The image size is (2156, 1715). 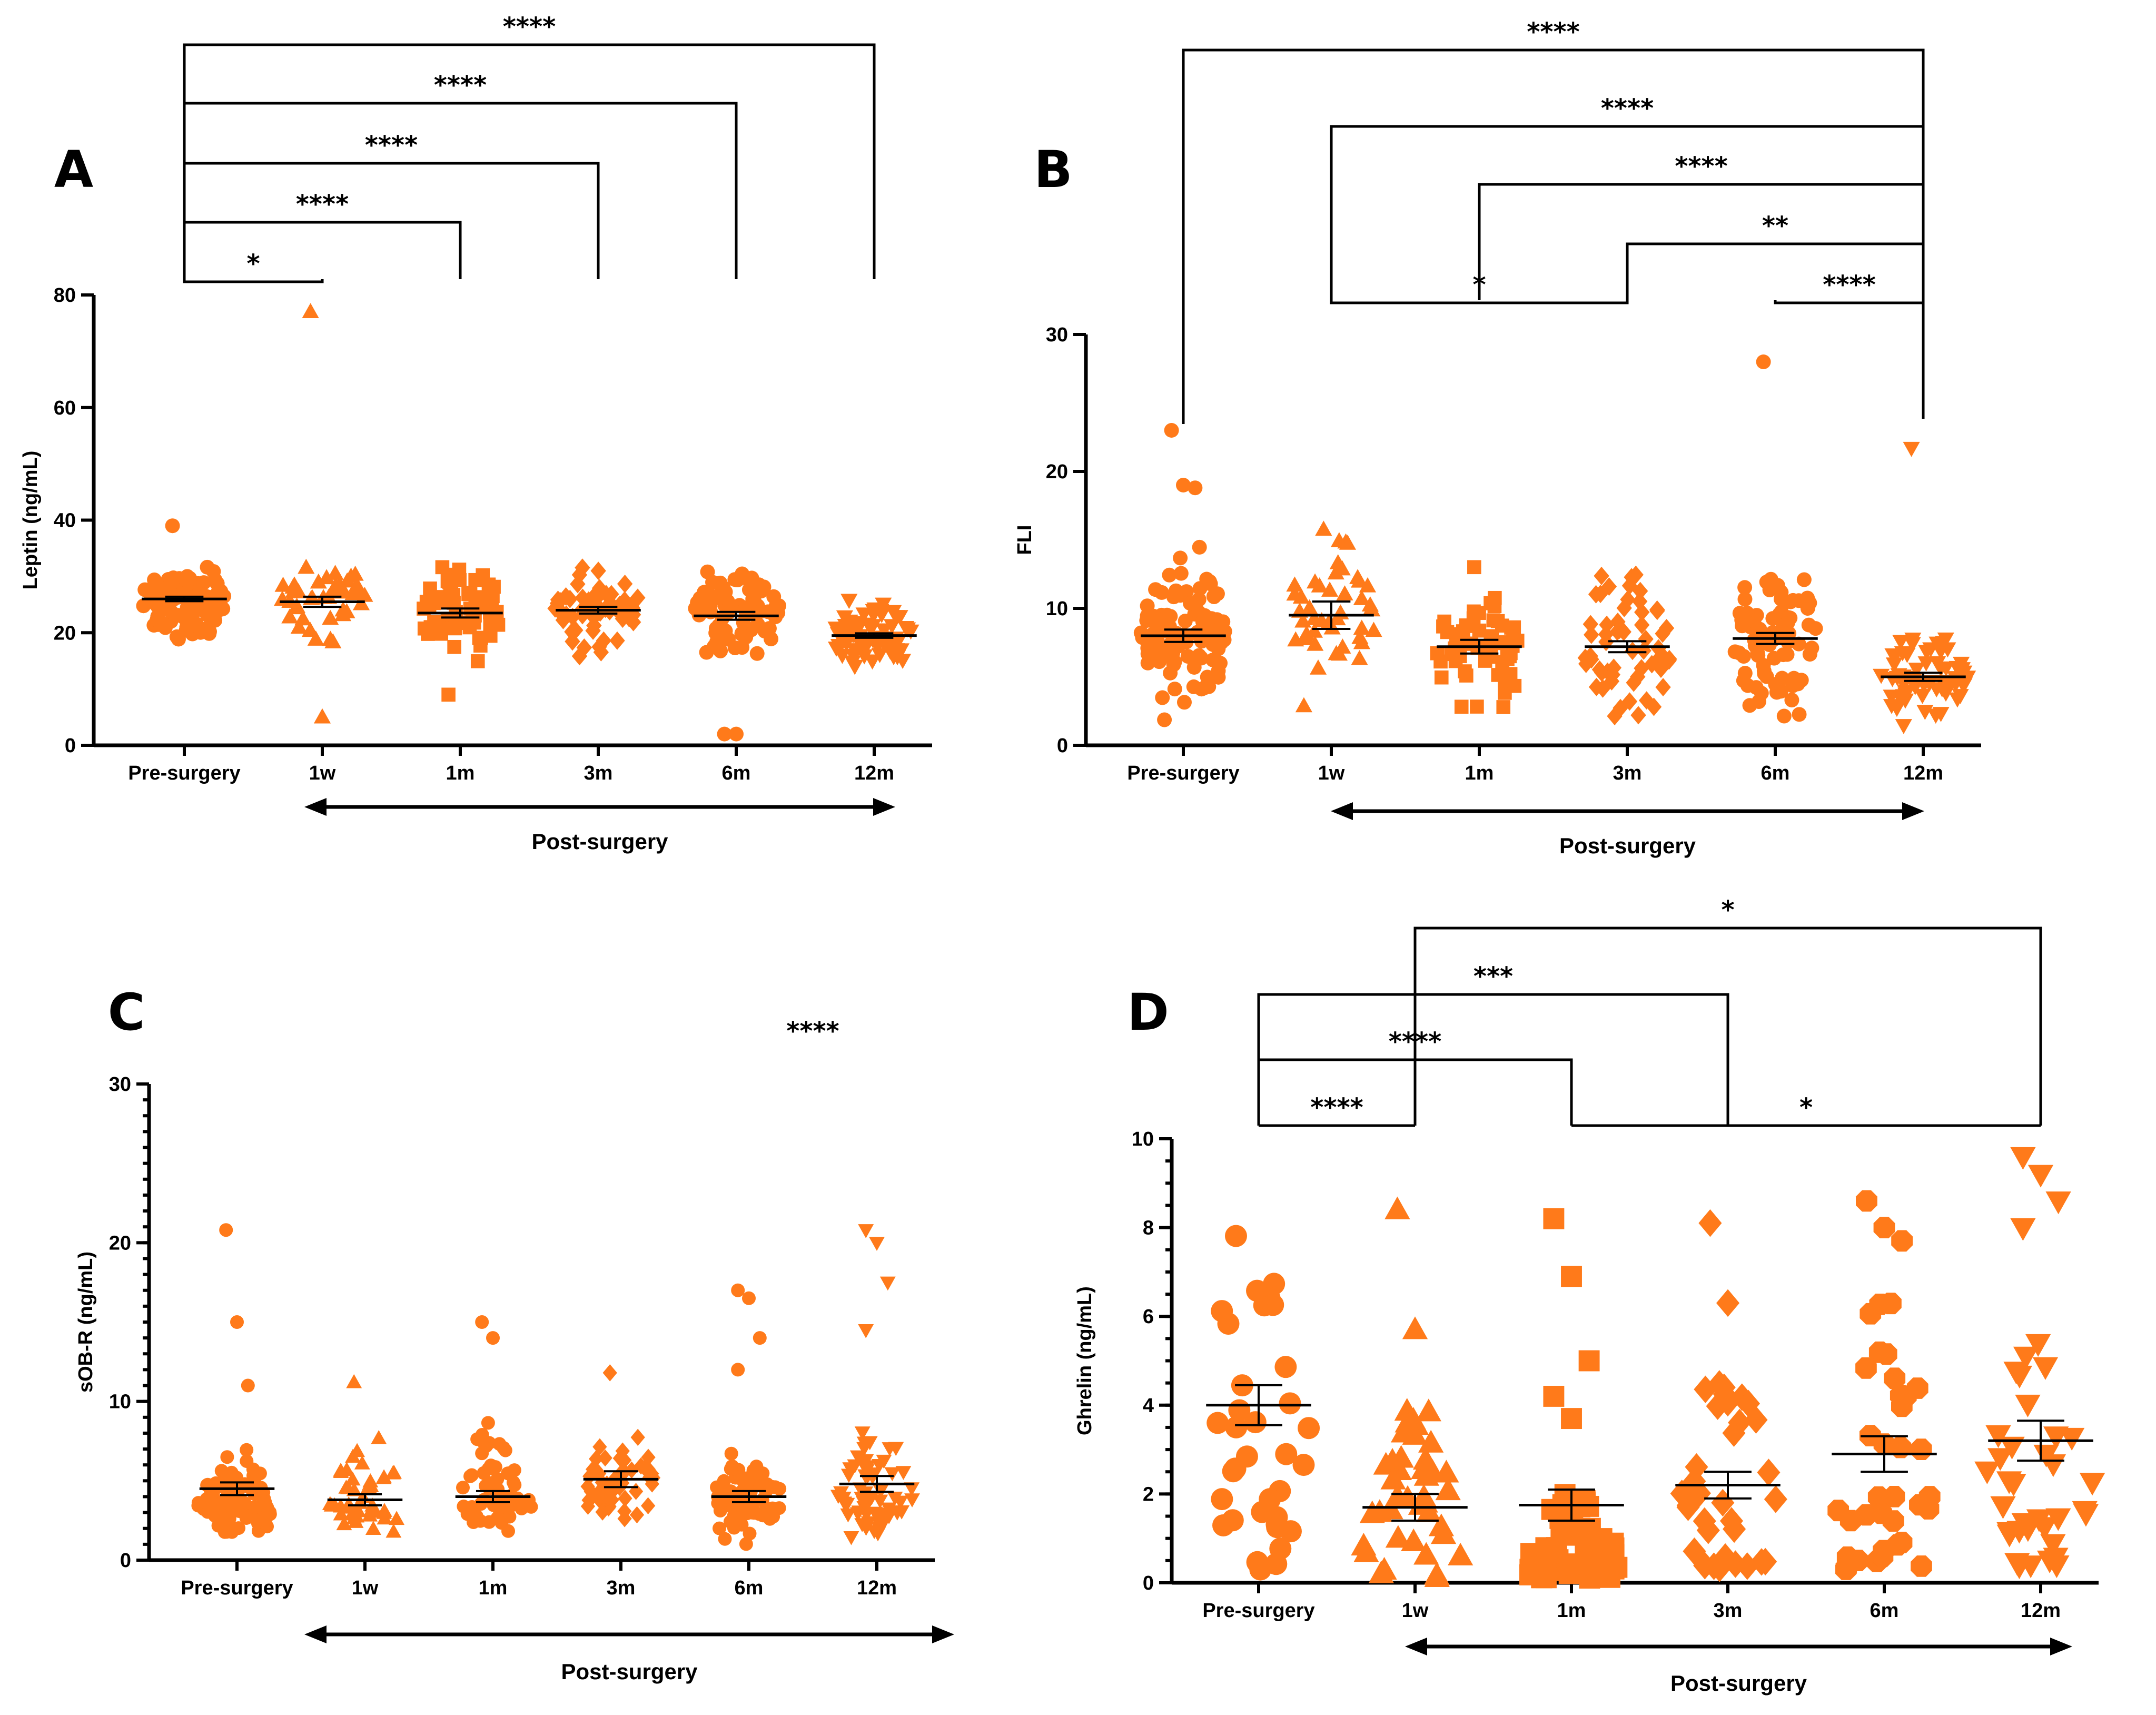 I want to click on panel-letter: D, so click(x=1148, y=1012).